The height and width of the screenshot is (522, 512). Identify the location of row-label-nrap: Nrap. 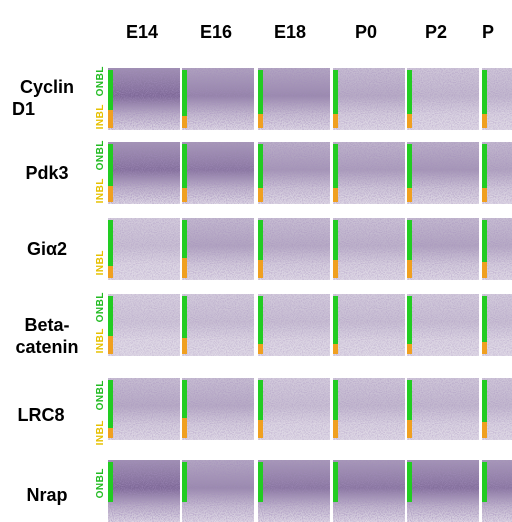
(51, 495).